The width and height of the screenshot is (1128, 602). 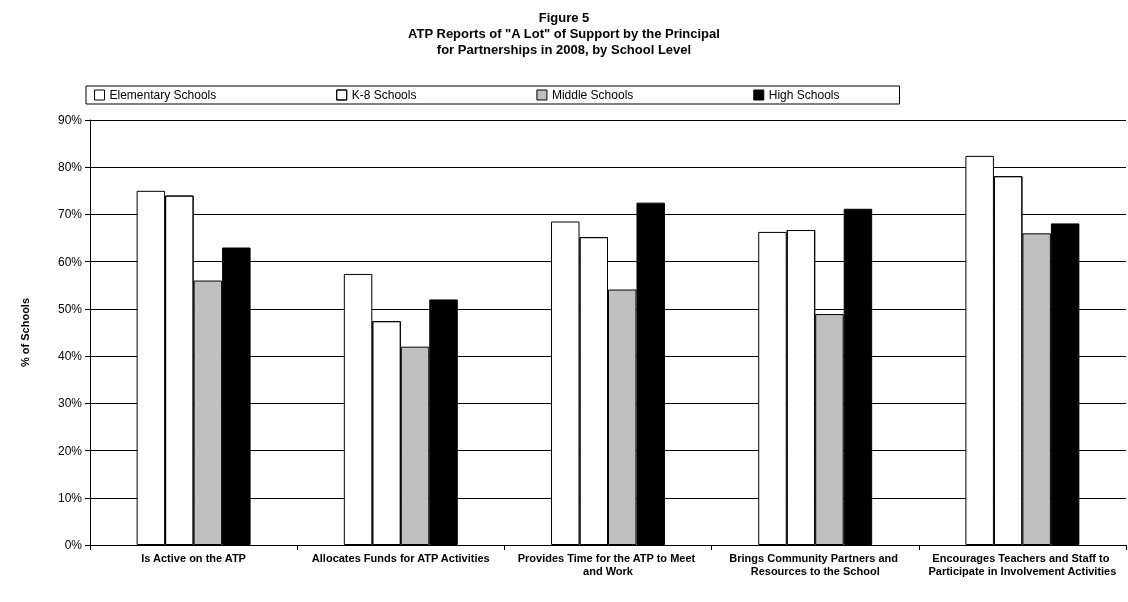 I want to click on x-tick-label: Provides Time for the ATP to Meet and Work, so click(x=608, y=564).